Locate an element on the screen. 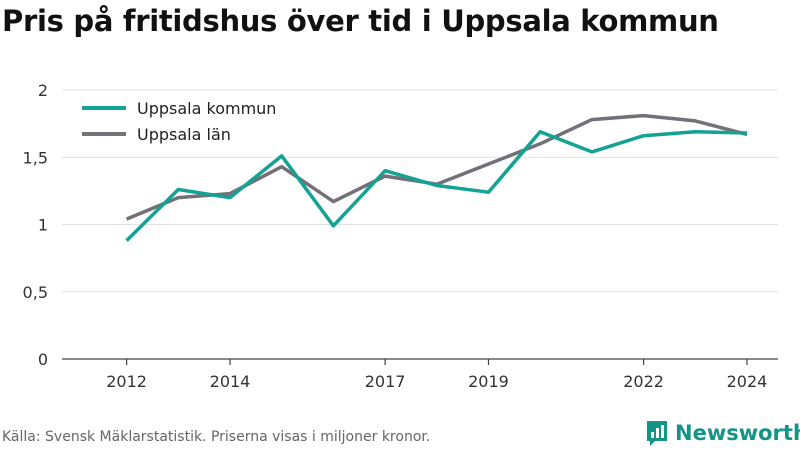  y-tick-label: 1 is located at coordinates (43, 225).